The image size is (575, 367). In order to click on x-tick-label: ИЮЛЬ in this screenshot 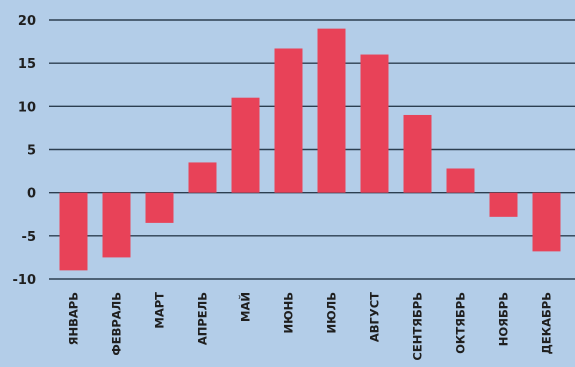, I will do `click(332, 312)`.